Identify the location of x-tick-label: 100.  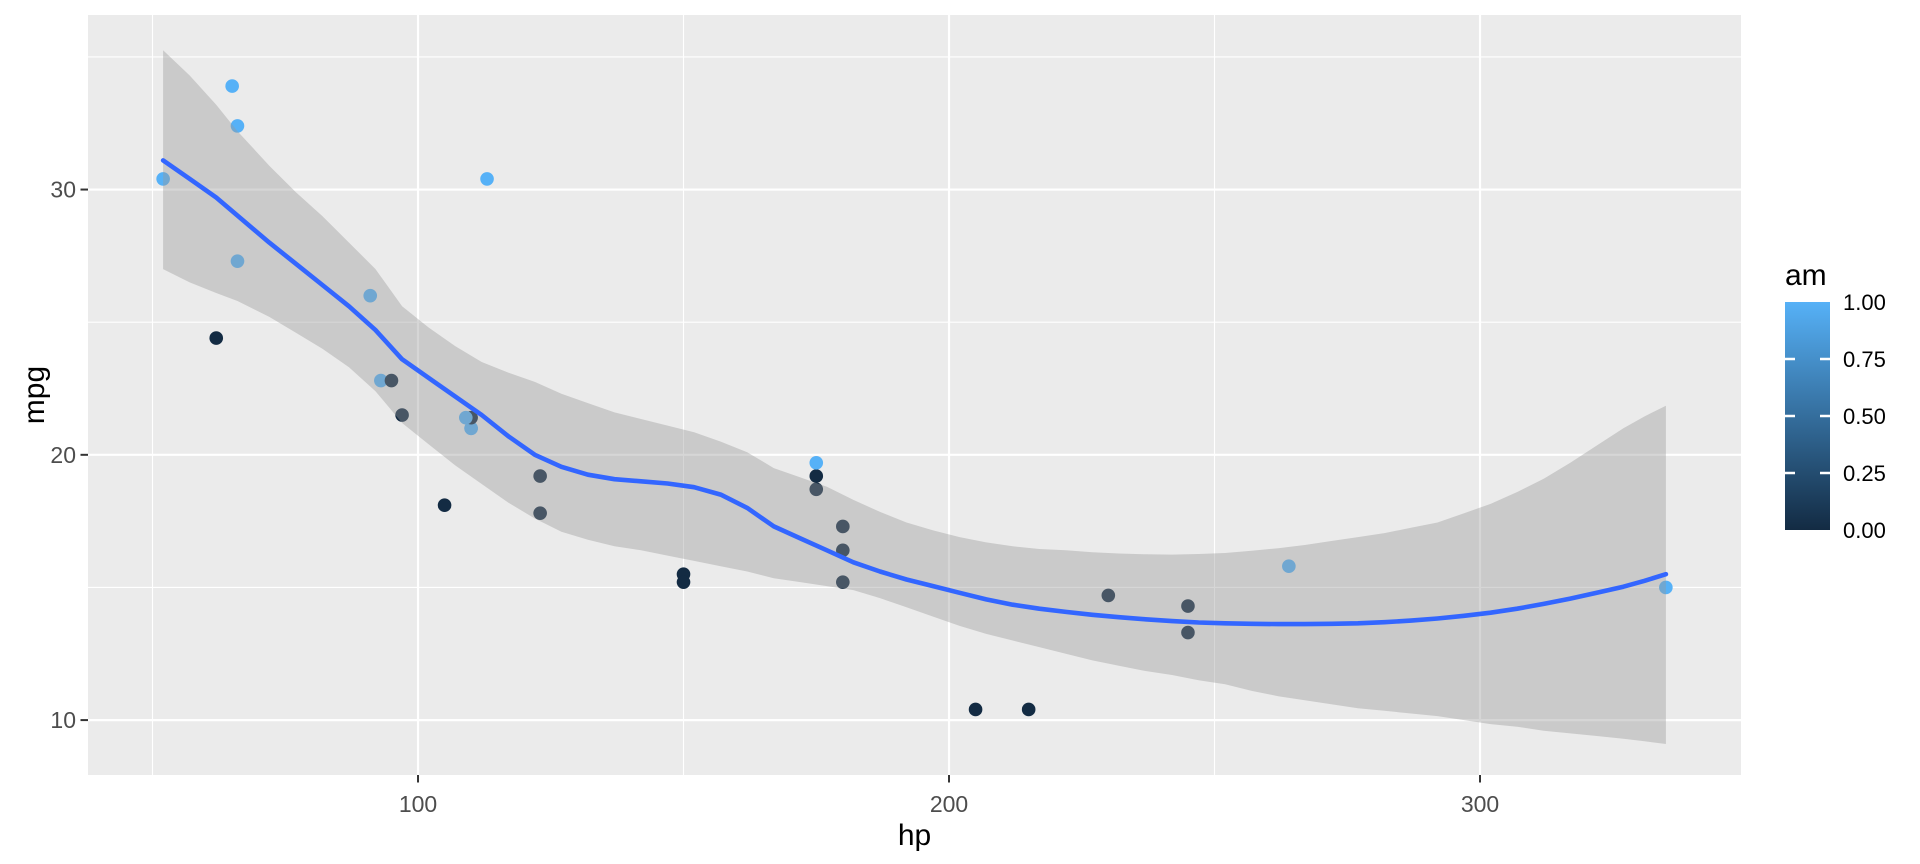
(418, 804).